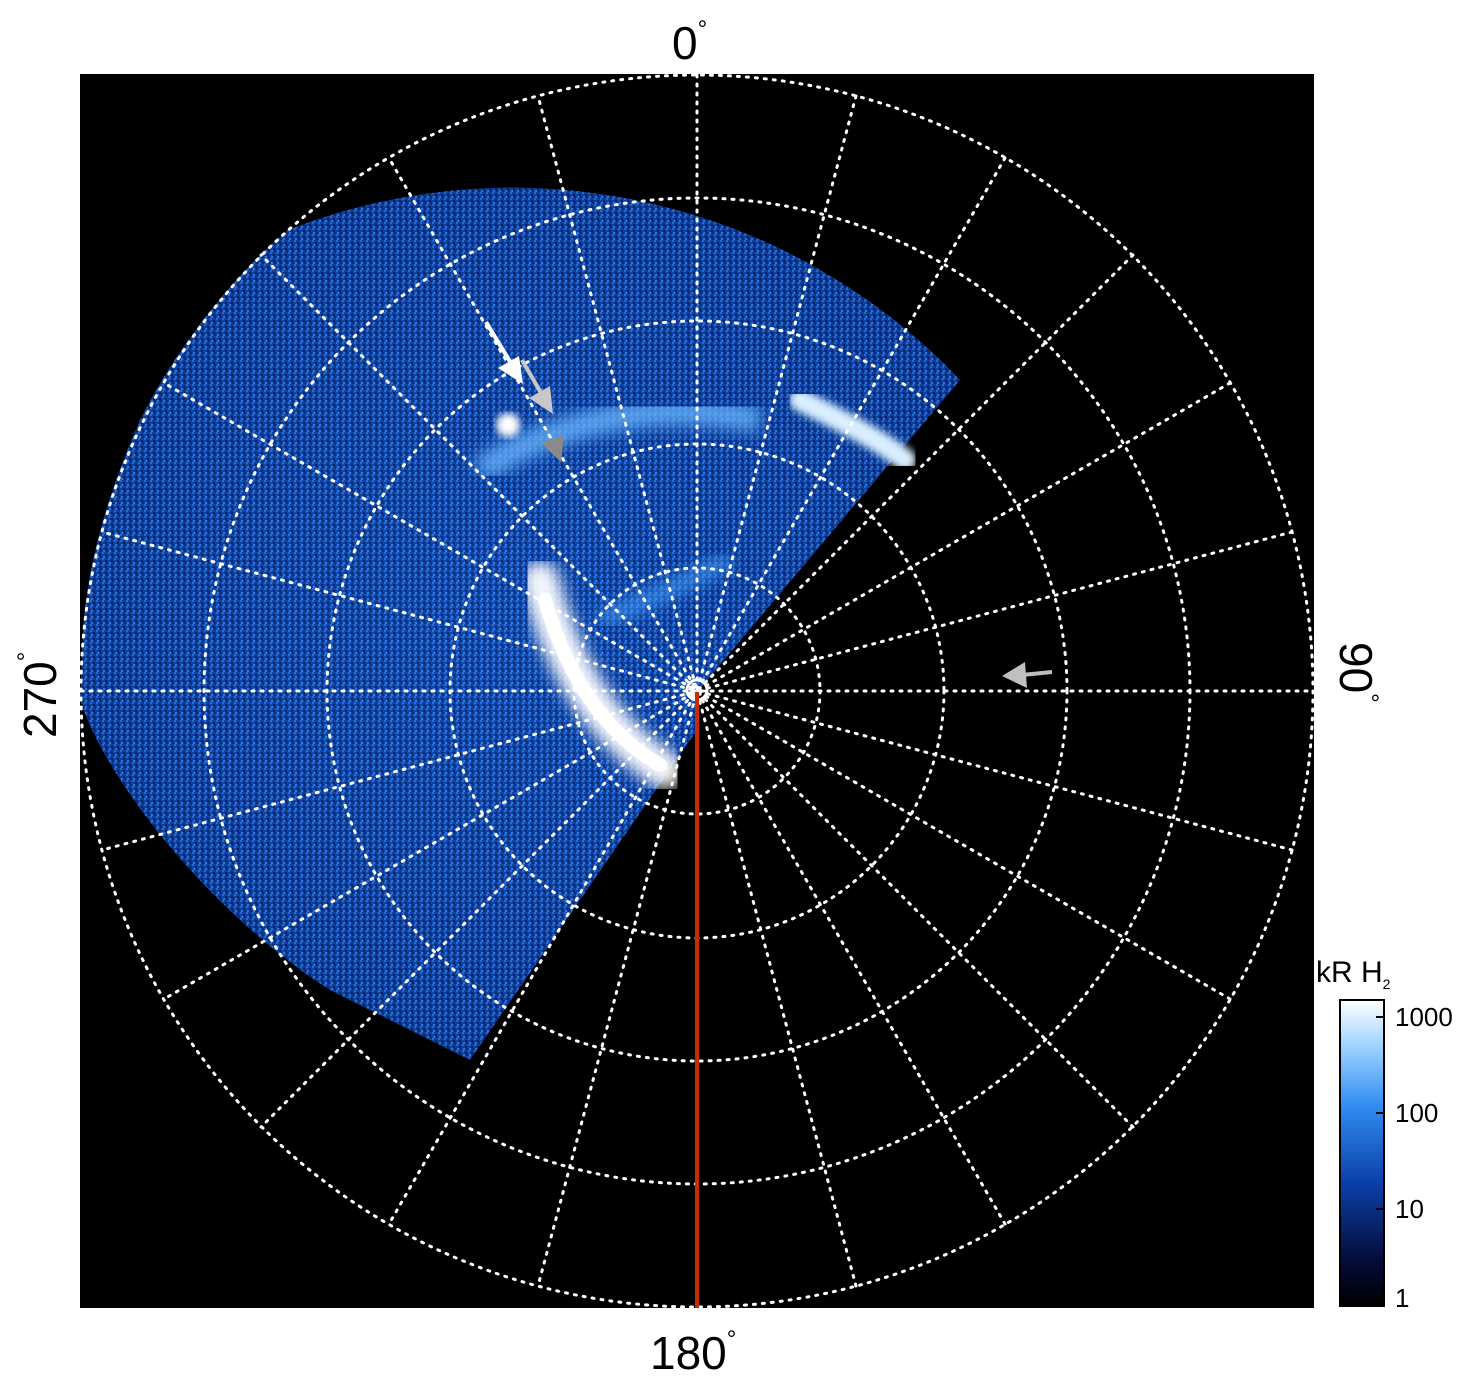 The image size is (1481, 1384). What do you see at coordinates (1362, 1153) in the screenshot?
I see `colorbar` at bounding box center [1362, 1153].